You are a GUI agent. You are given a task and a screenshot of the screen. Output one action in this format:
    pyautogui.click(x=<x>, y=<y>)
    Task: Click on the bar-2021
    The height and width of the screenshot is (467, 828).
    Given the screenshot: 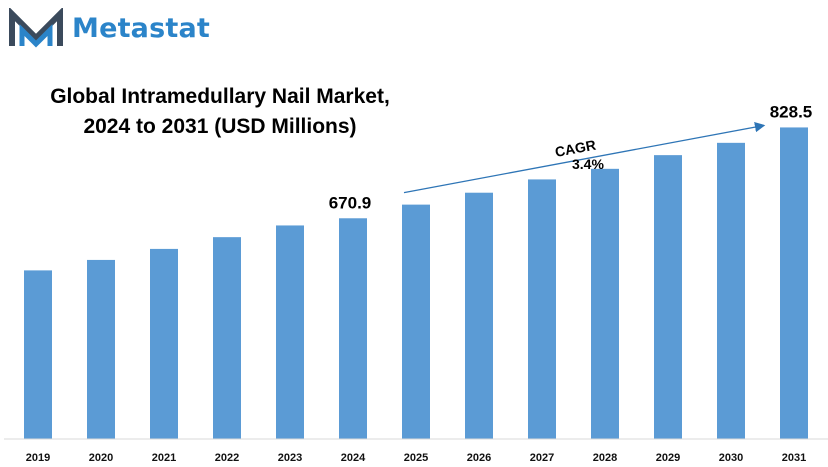 What is the action you would take?
    pyautogui.click(x=164, y=343)
    